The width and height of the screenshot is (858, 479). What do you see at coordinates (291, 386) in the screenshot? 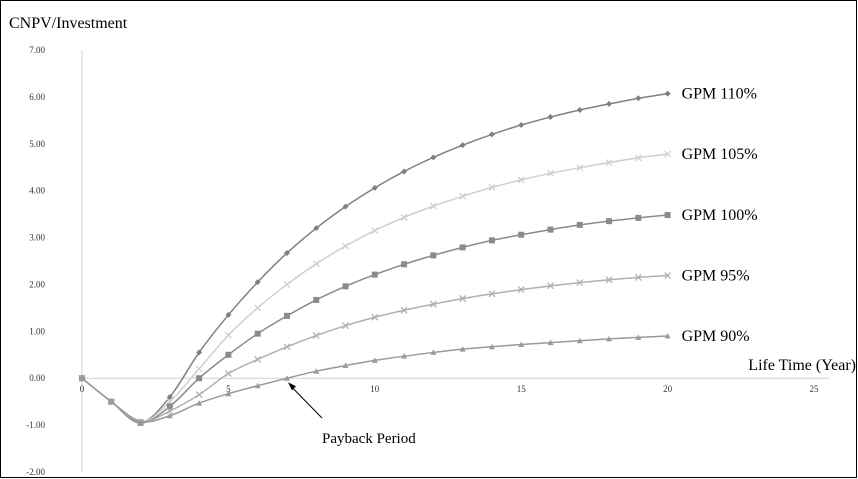
I see `annotation-arrow-head` at bounding box center [291, 386].